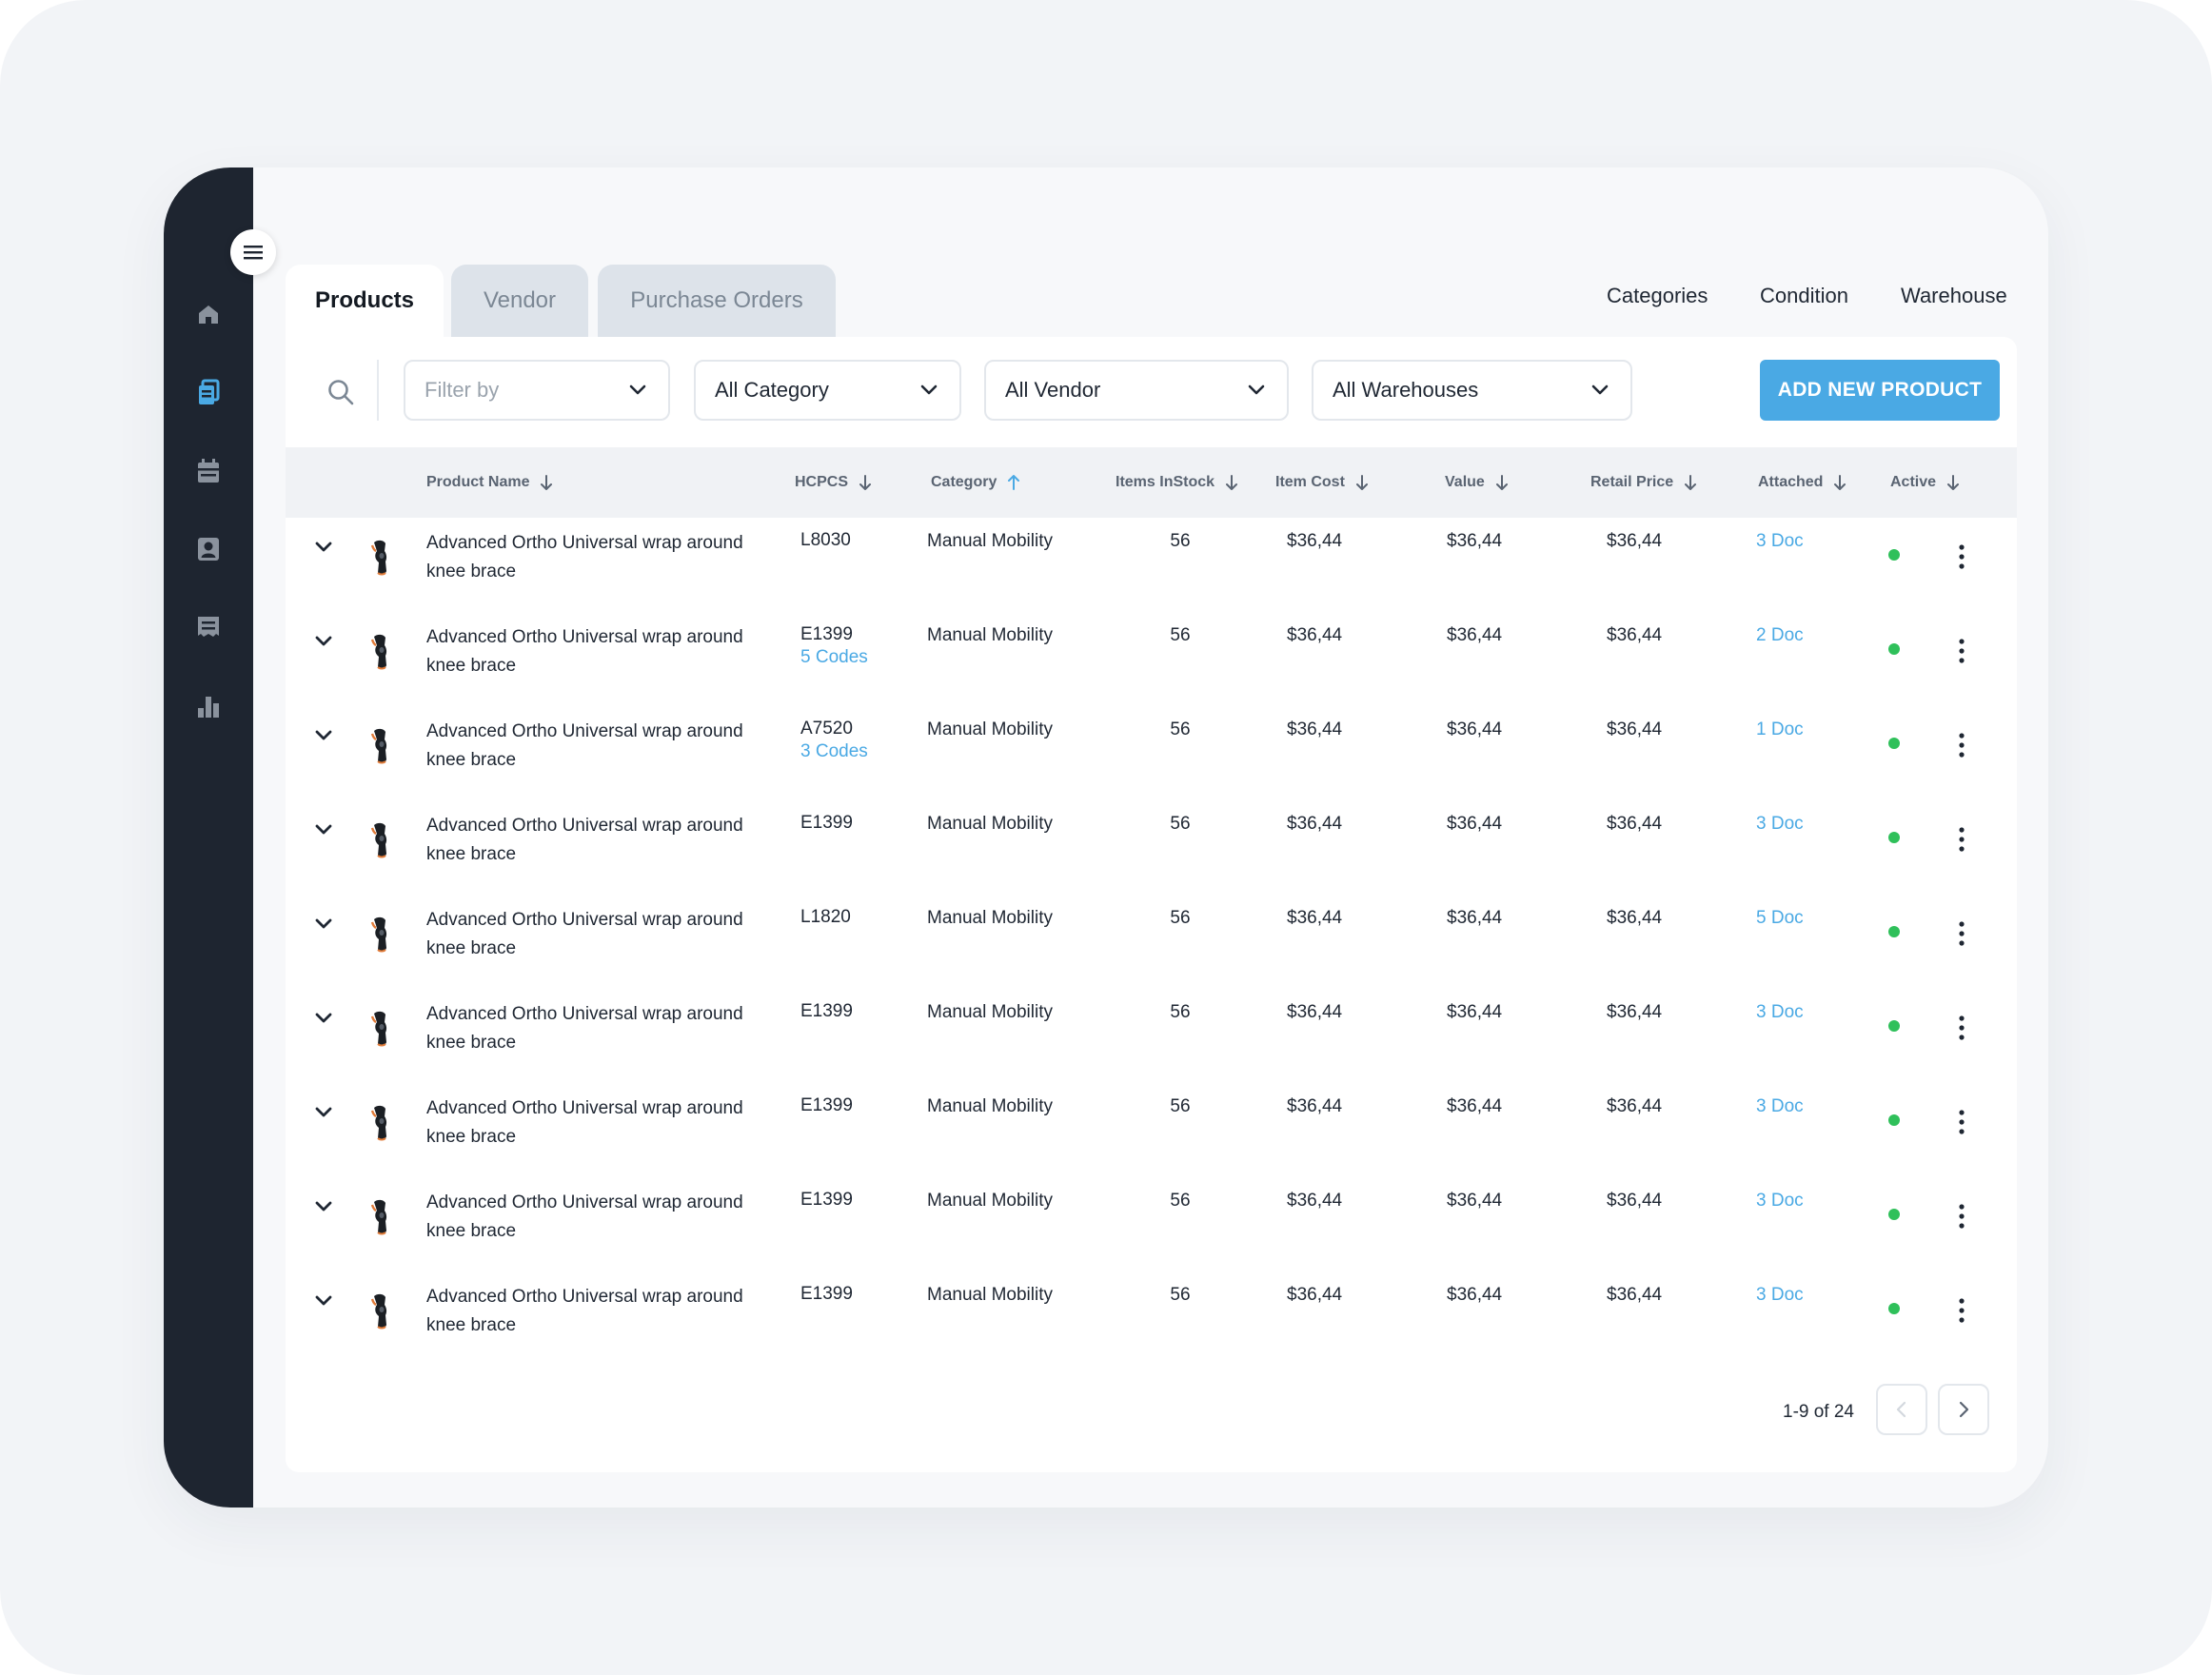 The image size is (2212, 1675). I want to click on column-header-value: Value, so click(1477, 482).